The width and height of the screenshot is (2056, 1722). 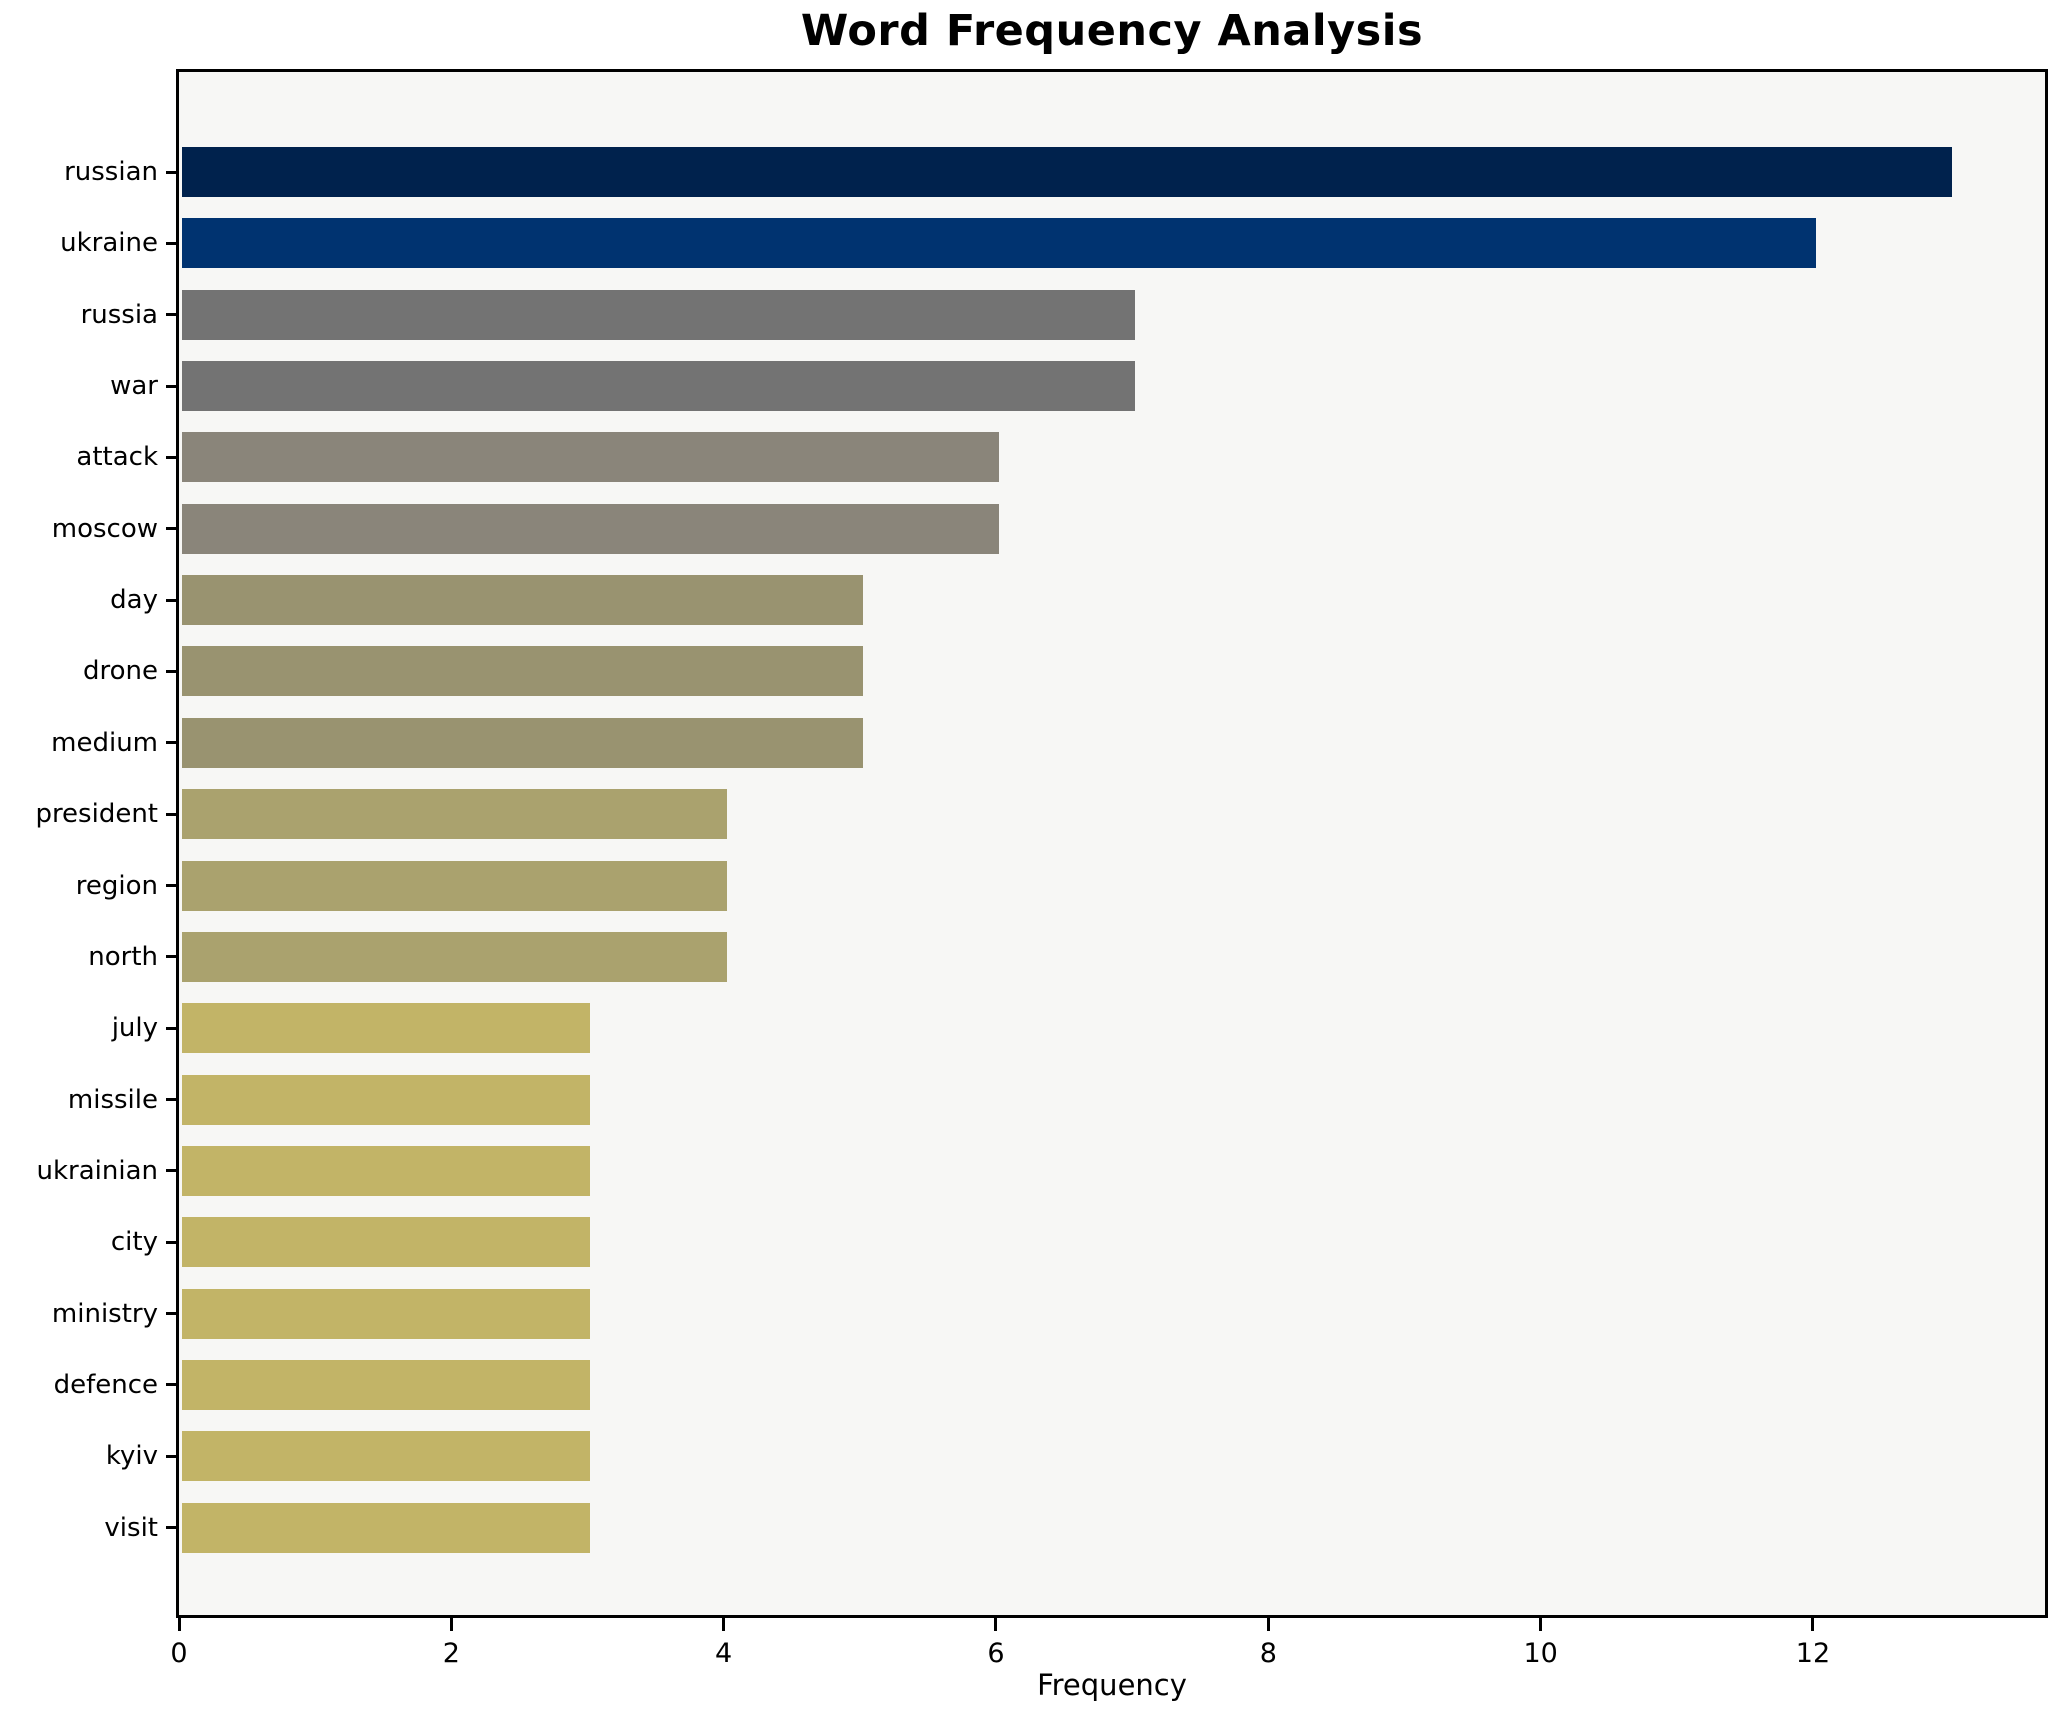 I want to click on ytick-label-president: president, so click(x=96, y=814).